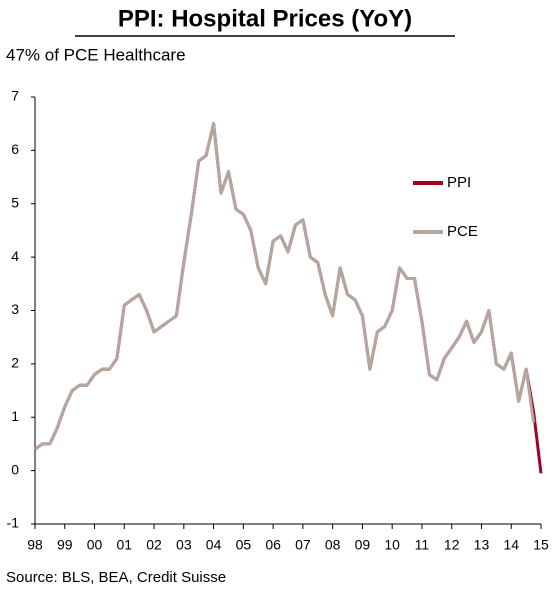 The height and width of the screenshot is (591, 560). Describe the element at coordinates (541, 545) in the screenshot. I see `x-tick-label: 15` at that location.